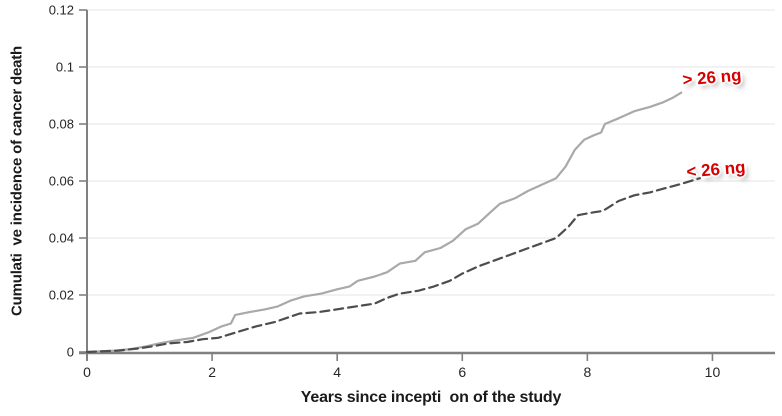  Describe the element at coordinates (61, 295) in the screenshot. I see `y-tick-label: 0.02` at that location.